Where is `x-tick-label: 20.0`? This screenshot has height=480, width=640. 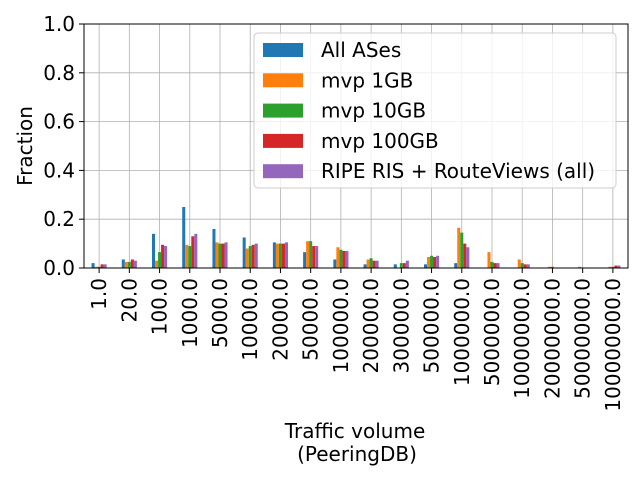 x-tick-label: 20.0 is located at coordinates (129, 300).